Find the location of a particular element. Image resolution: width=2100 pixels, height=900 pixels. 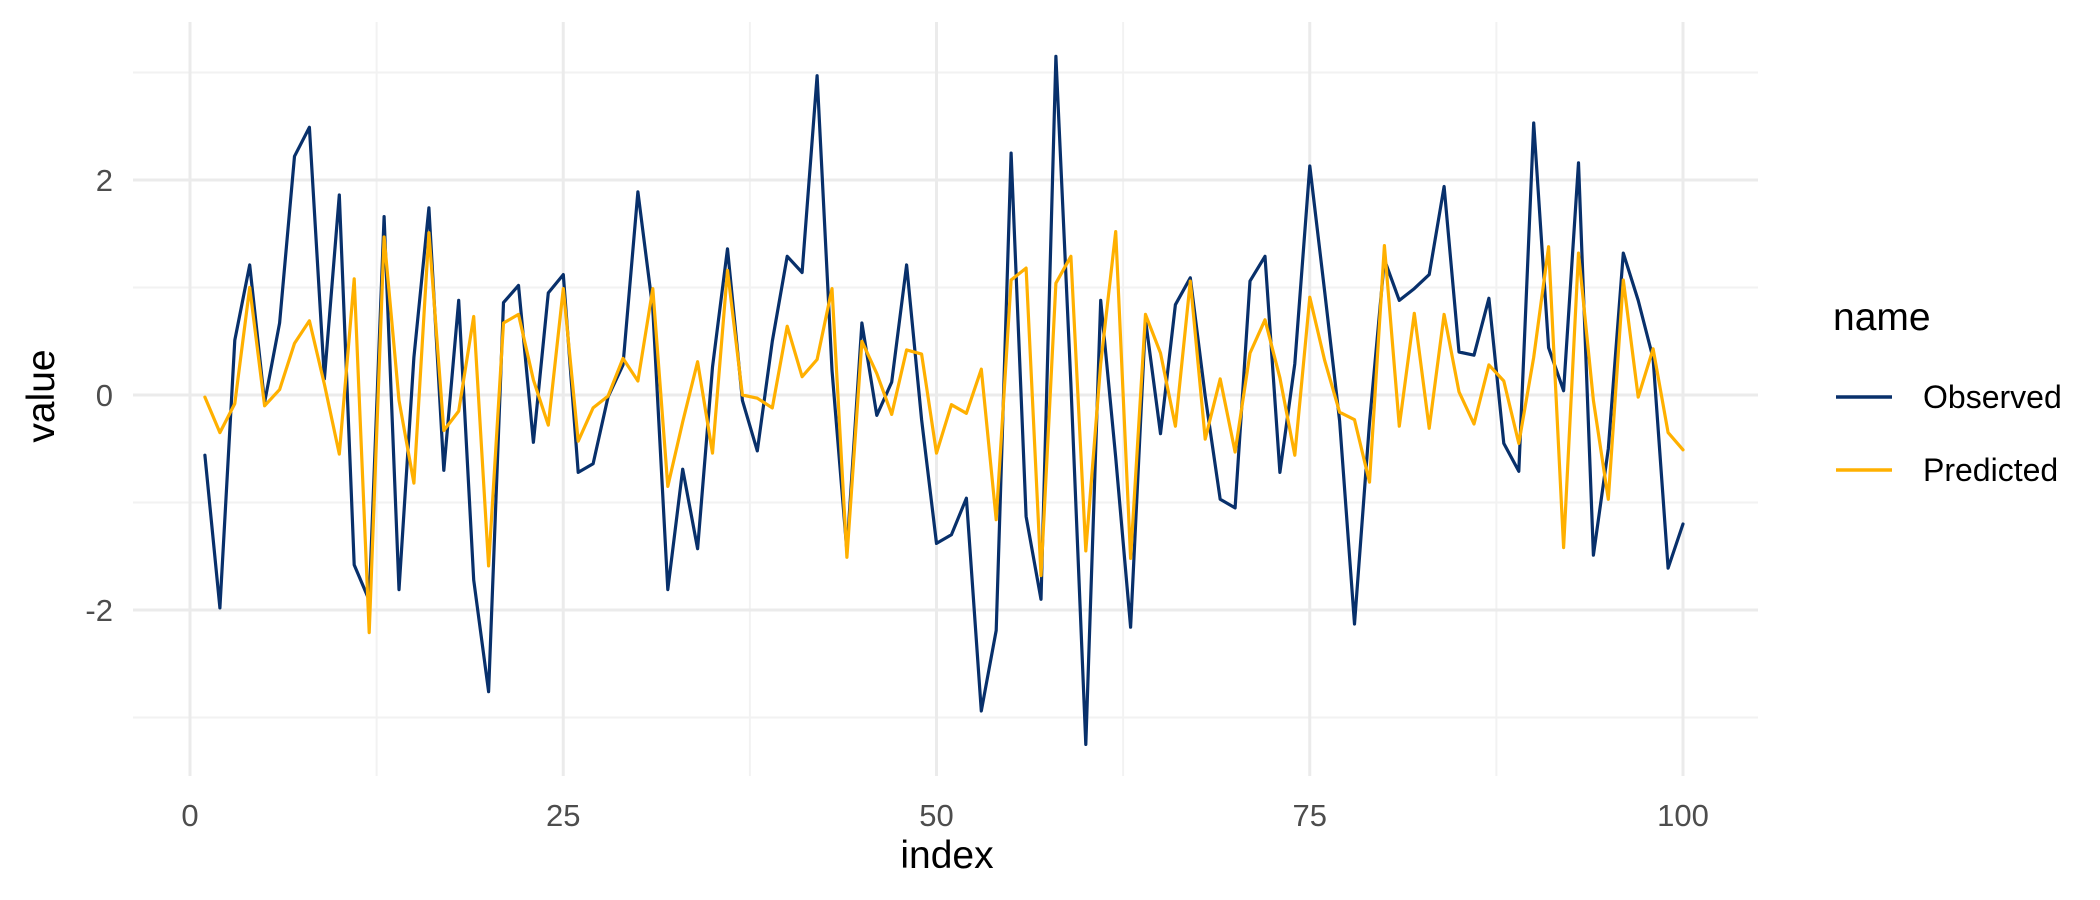

legend-title: name is located at coordinates (1882, 317).